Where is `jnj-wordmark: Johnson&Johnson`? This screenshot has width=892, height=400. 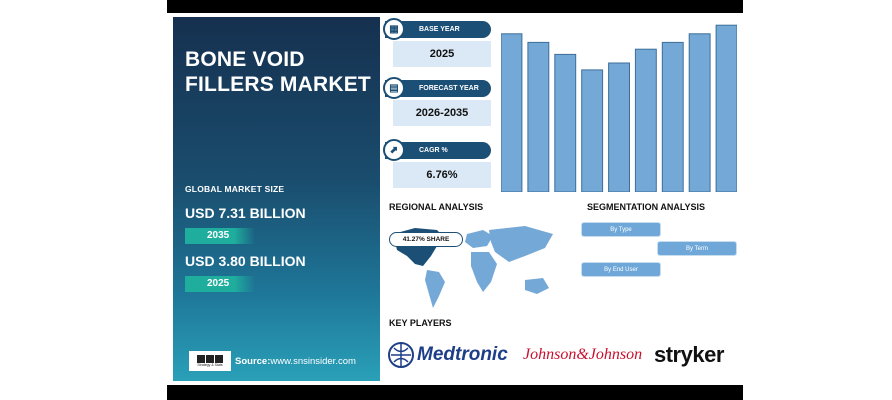
jnj-wordmark: Johnson&Johnson is located at coordinates (583, 354).